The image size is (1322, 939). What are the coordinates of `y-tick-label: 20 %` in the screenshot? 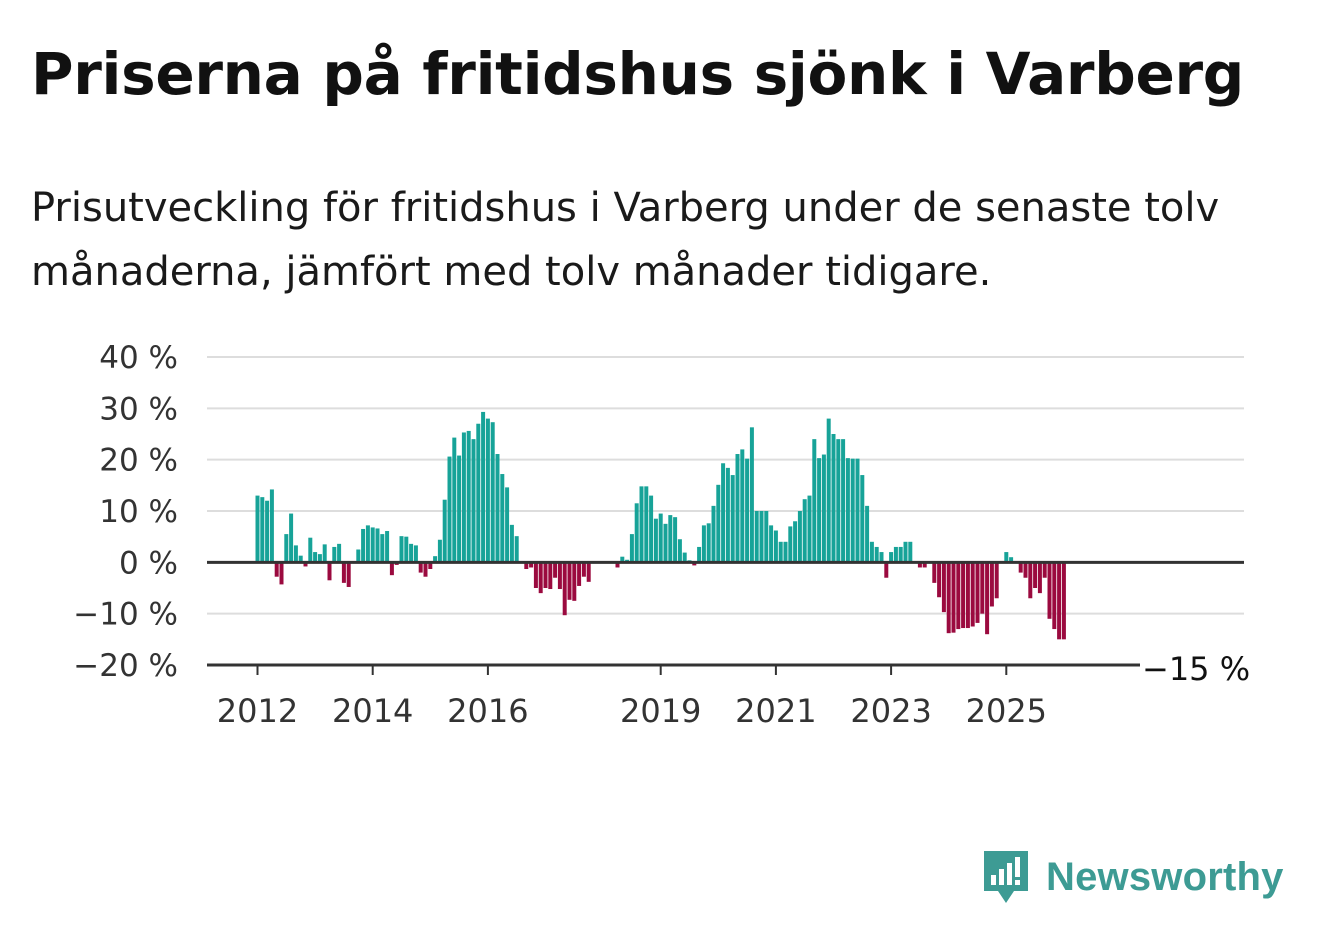 It's located at (138, 461).